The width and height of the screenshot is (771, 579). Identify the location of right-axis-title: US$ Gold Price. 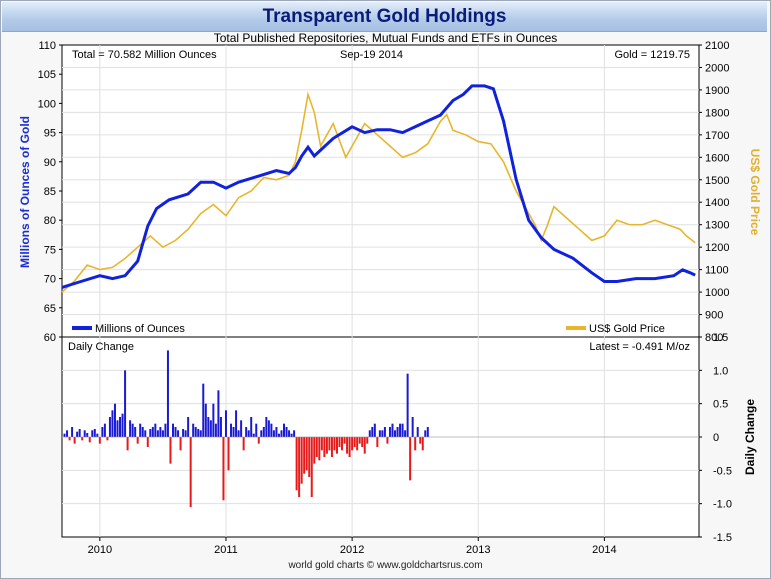
(755, 192).